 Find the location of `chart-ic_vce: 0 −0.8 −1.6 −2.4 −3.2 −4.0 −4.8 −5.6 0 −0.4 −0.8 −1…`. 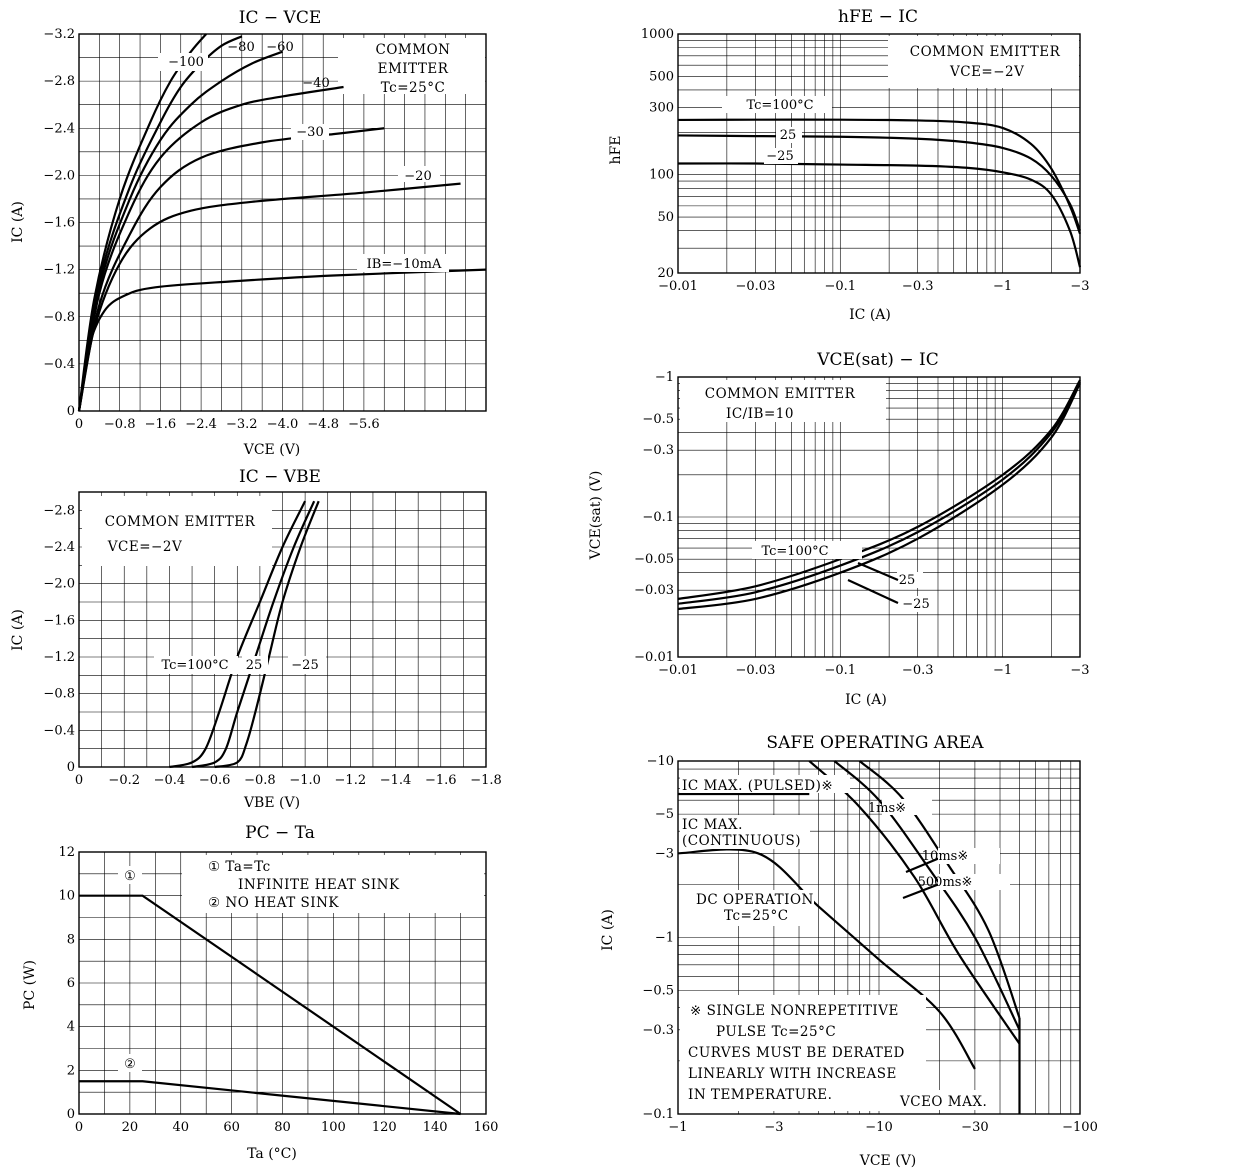

chart-ic_vce: 0 −0.8 −1.6 −2.4 −3.2 −4.0 −4.8 −5.6 0 −0.4 −0.8 −1… is located at coordinates (248, 233).